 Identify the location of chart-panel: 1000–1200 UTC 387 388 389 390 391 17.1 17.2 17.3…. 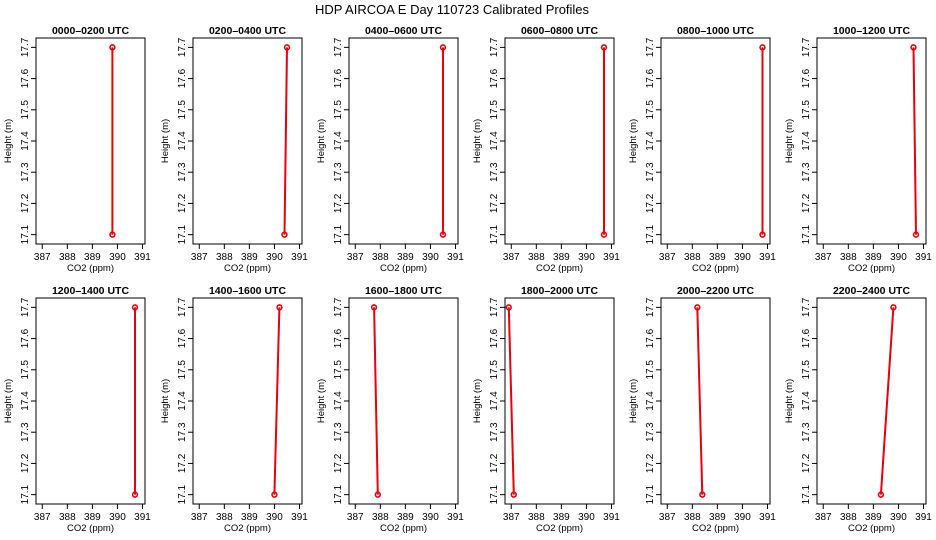
(858, 149).